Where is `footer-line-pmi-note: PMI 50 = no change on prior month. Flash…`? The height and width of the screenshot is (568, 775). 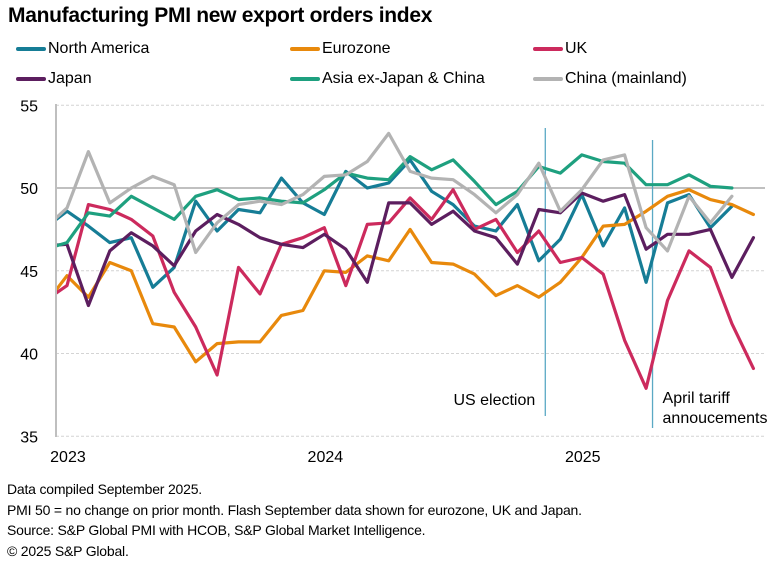 footer-line-pmi-note: PMI 50 = no change on prior month. Flash… is located at coordinates (294, 509).